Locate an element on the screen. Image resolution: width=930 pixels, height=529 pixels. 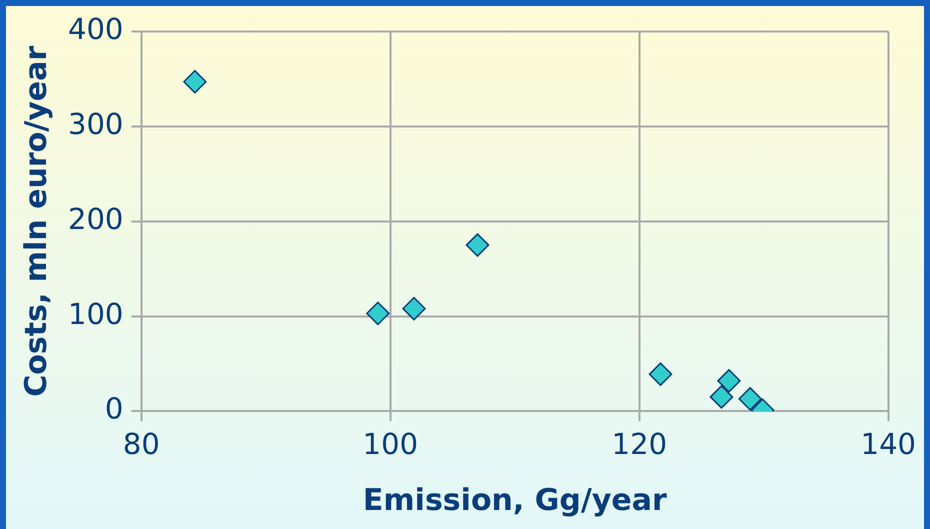
y-tick-label: 200 is located at coordinates (96, 219).